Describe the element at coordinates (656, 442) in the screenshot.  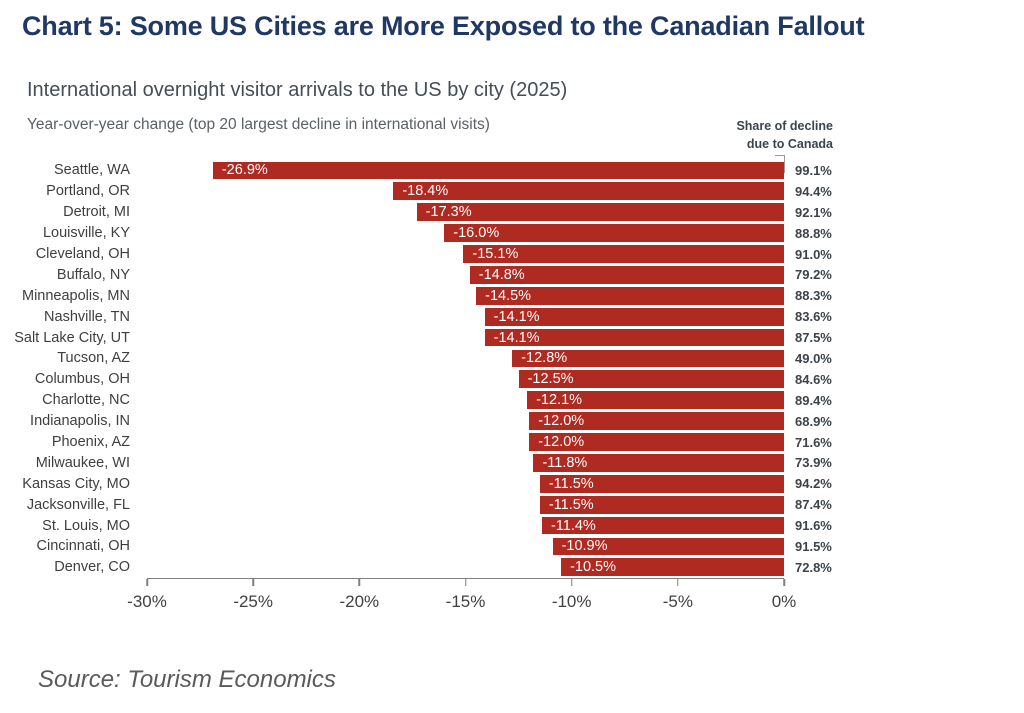
I see `bar: -12.0%` at that location.